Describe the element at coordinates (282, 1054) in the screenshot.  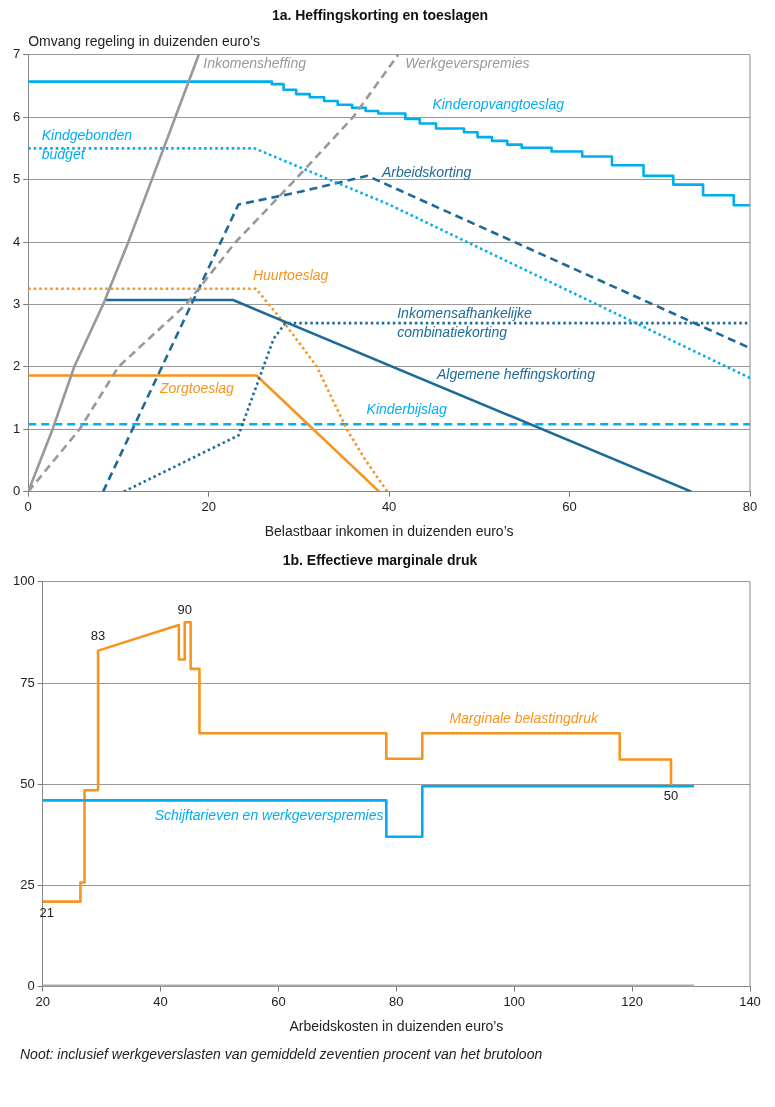
I see `text: Noot: inclusief werkgeverslasten van gemiddeld zeventien procent van het brutoloon` at that location.